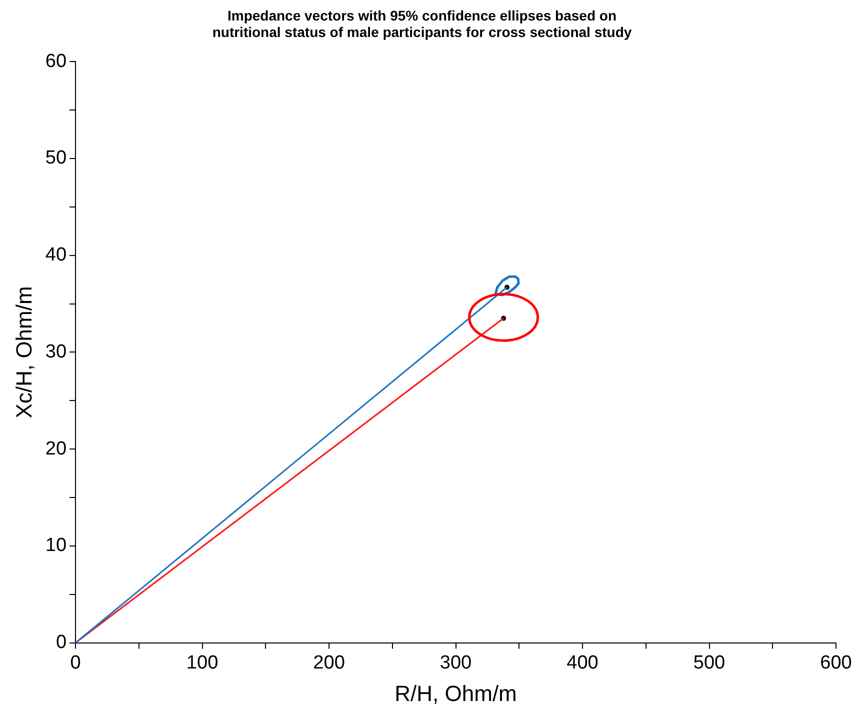  Describe the element at coordinates (582, 663) in the screenshot. I see `x-tick-label: 400` at that location.